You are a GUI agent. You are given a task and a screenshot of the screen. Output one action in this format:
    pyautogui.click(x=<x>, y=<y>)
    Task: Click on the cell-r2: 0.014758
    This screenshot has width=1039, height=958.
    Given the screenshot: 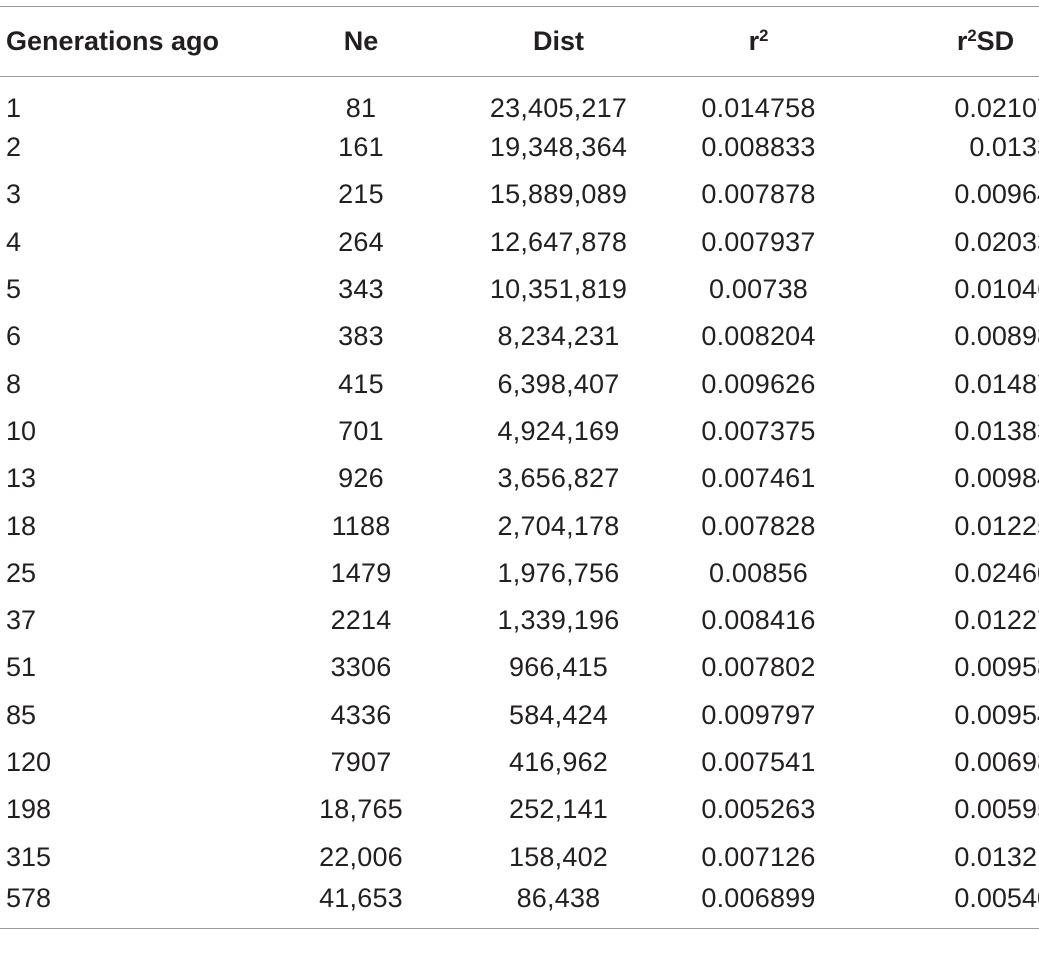 What is the action you would take?
    pyautogui.click(x=758, y=108)
    